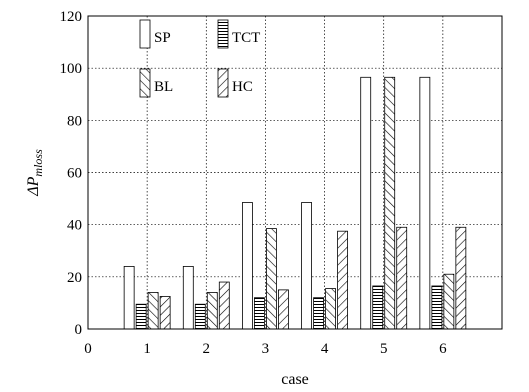 The width and height of the screenshot is (529, 392). Describe the element at coordinates (223, 34) in the screenshot. I see `legend-swatch-tct` at that location.